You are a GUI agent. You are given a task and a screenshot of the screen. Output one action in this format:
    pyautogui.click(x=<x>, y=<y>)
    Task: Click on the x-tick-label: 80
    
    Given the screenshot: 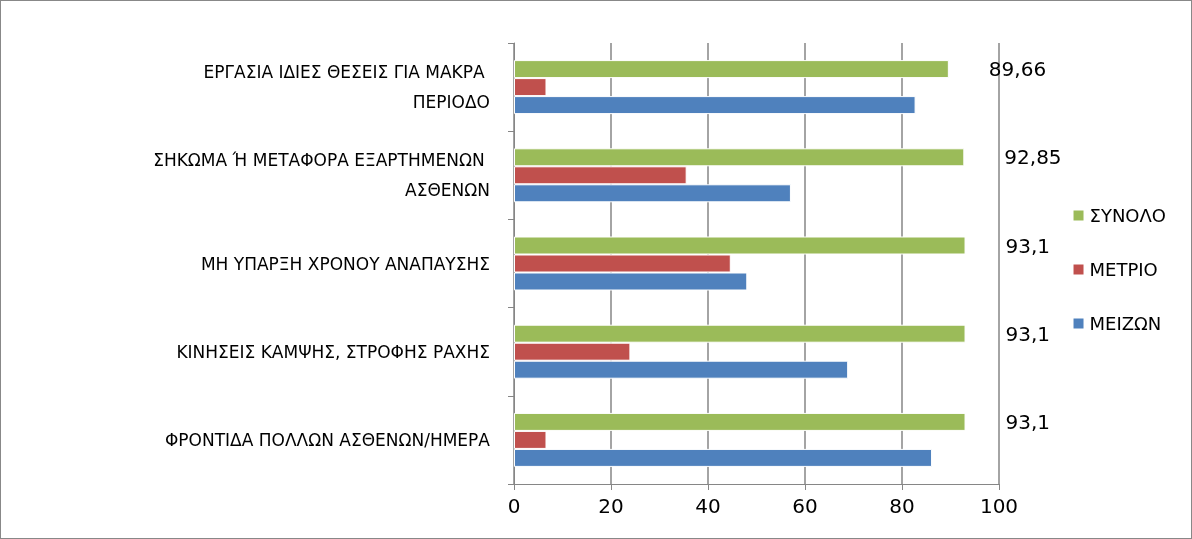 What is the action you would take?
    pyautogui.click(x=902, y=506)
    